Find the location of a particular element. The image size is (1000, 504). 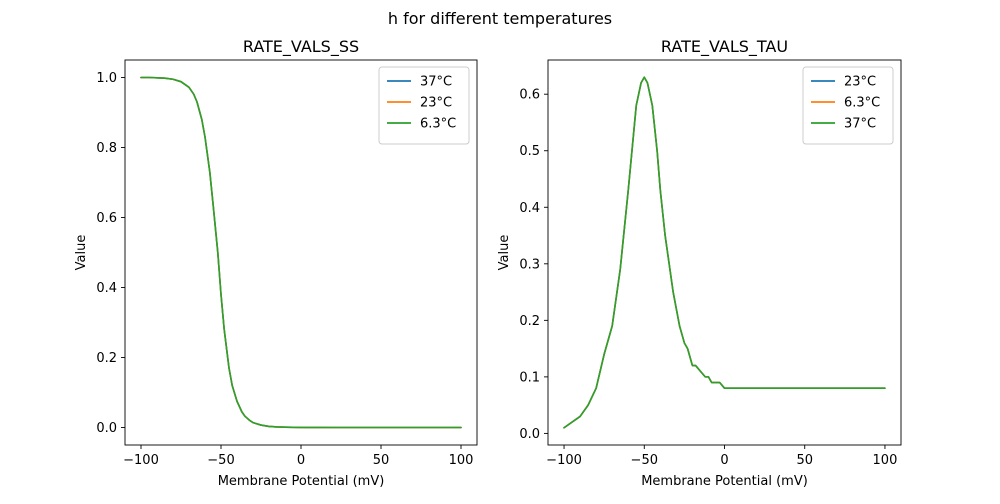

y-tick-label: 0.3 is located at coordinates (529, 264).